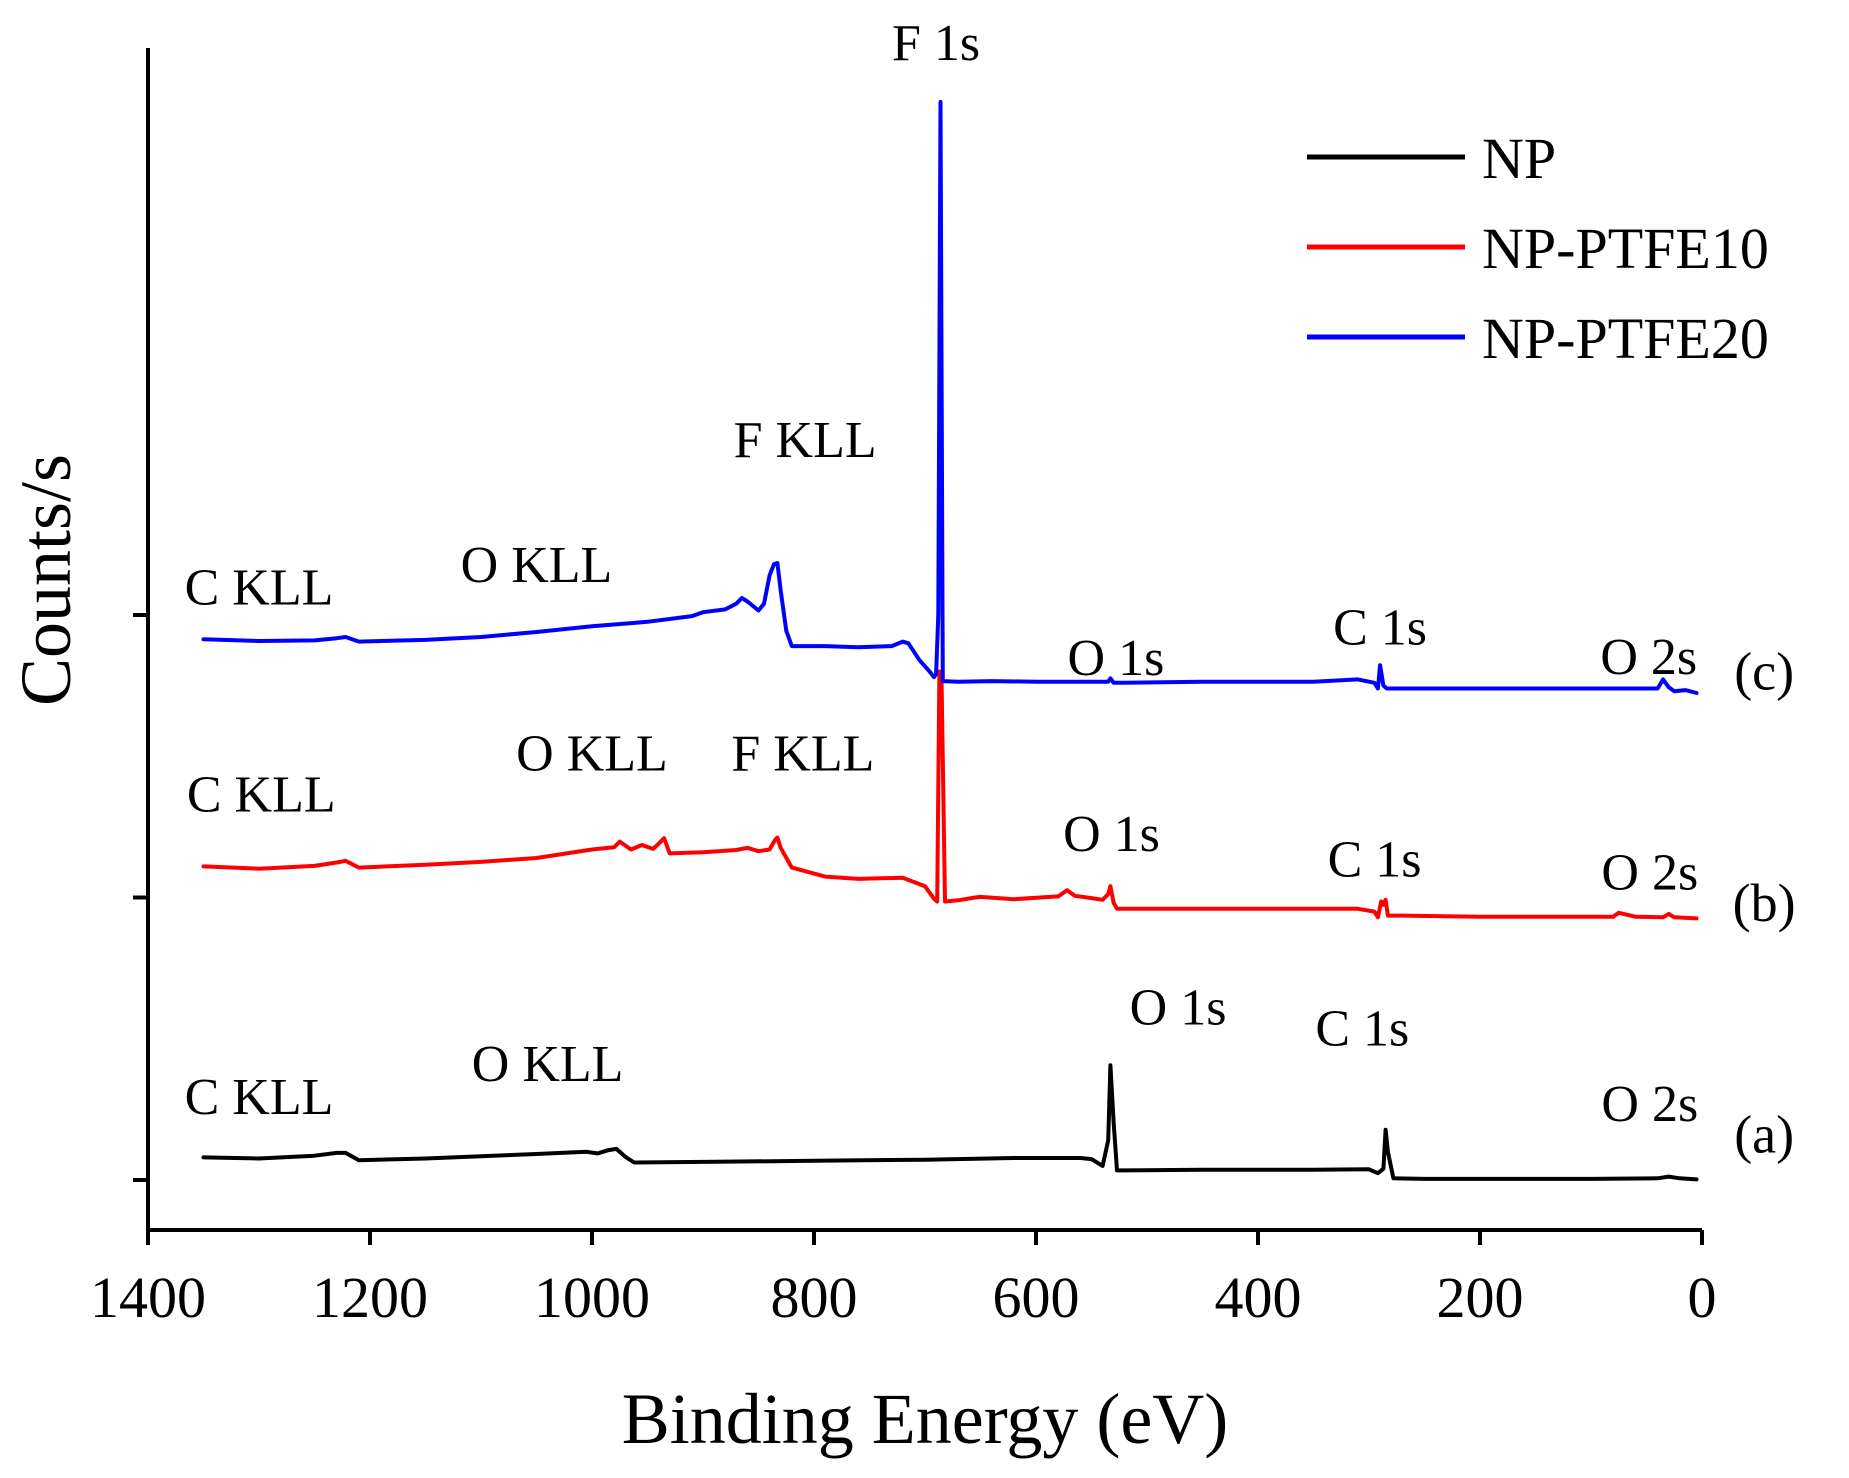  I want to click on legend: NP NP-PTFE10 NP-PTFE20, so click(1538, 248).